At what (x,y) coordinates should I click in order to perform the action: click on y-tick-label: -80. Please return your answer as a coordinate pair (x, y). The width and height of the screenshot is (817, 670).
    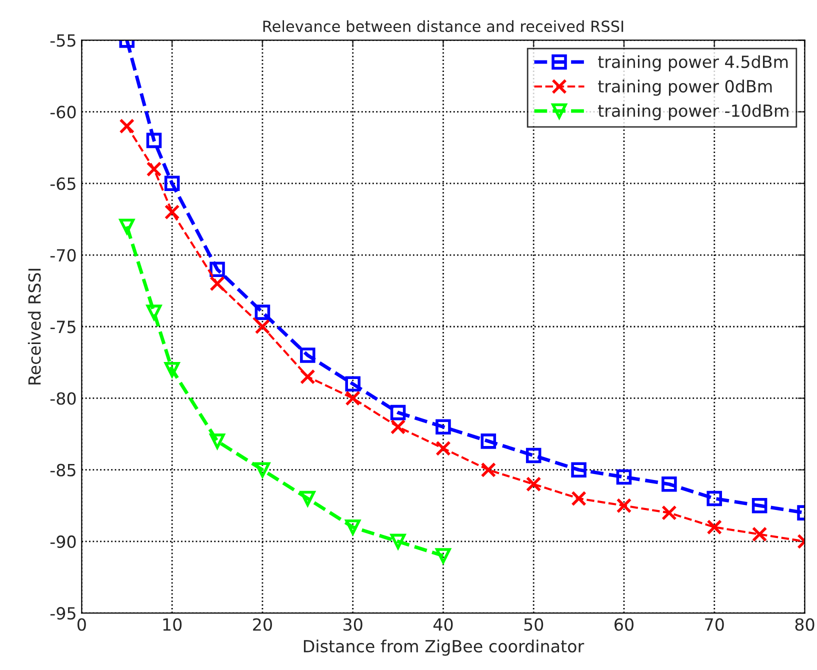
    Looking at the image, I should click on (63, 398).